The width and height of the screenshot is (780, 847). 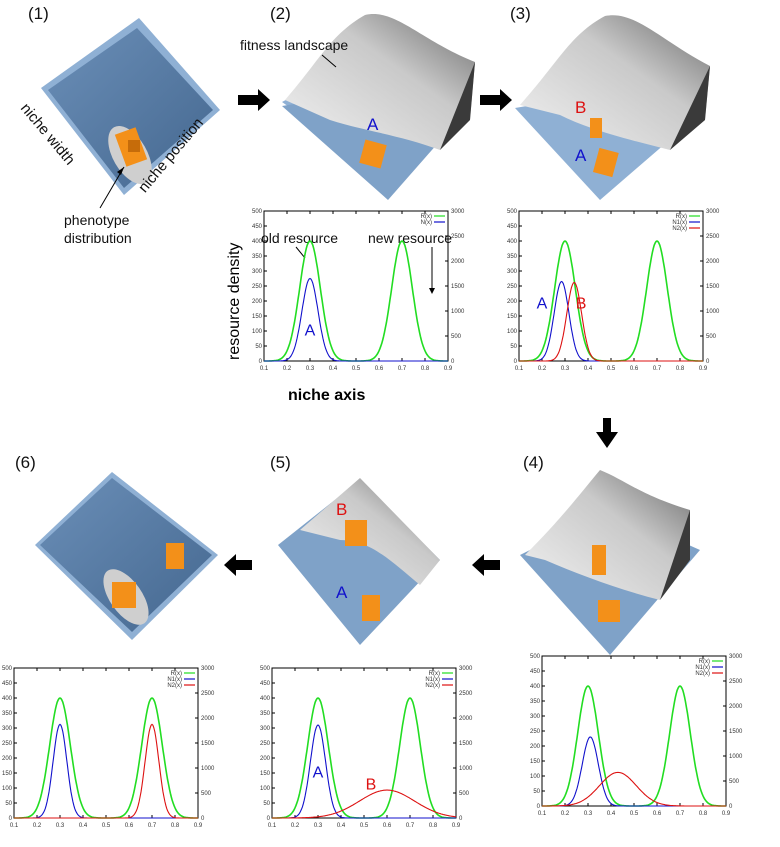 What do you see at coordinates (329, 61) in the screenshot?
I see `fitness-pointer` at bounding box center [329, 61].